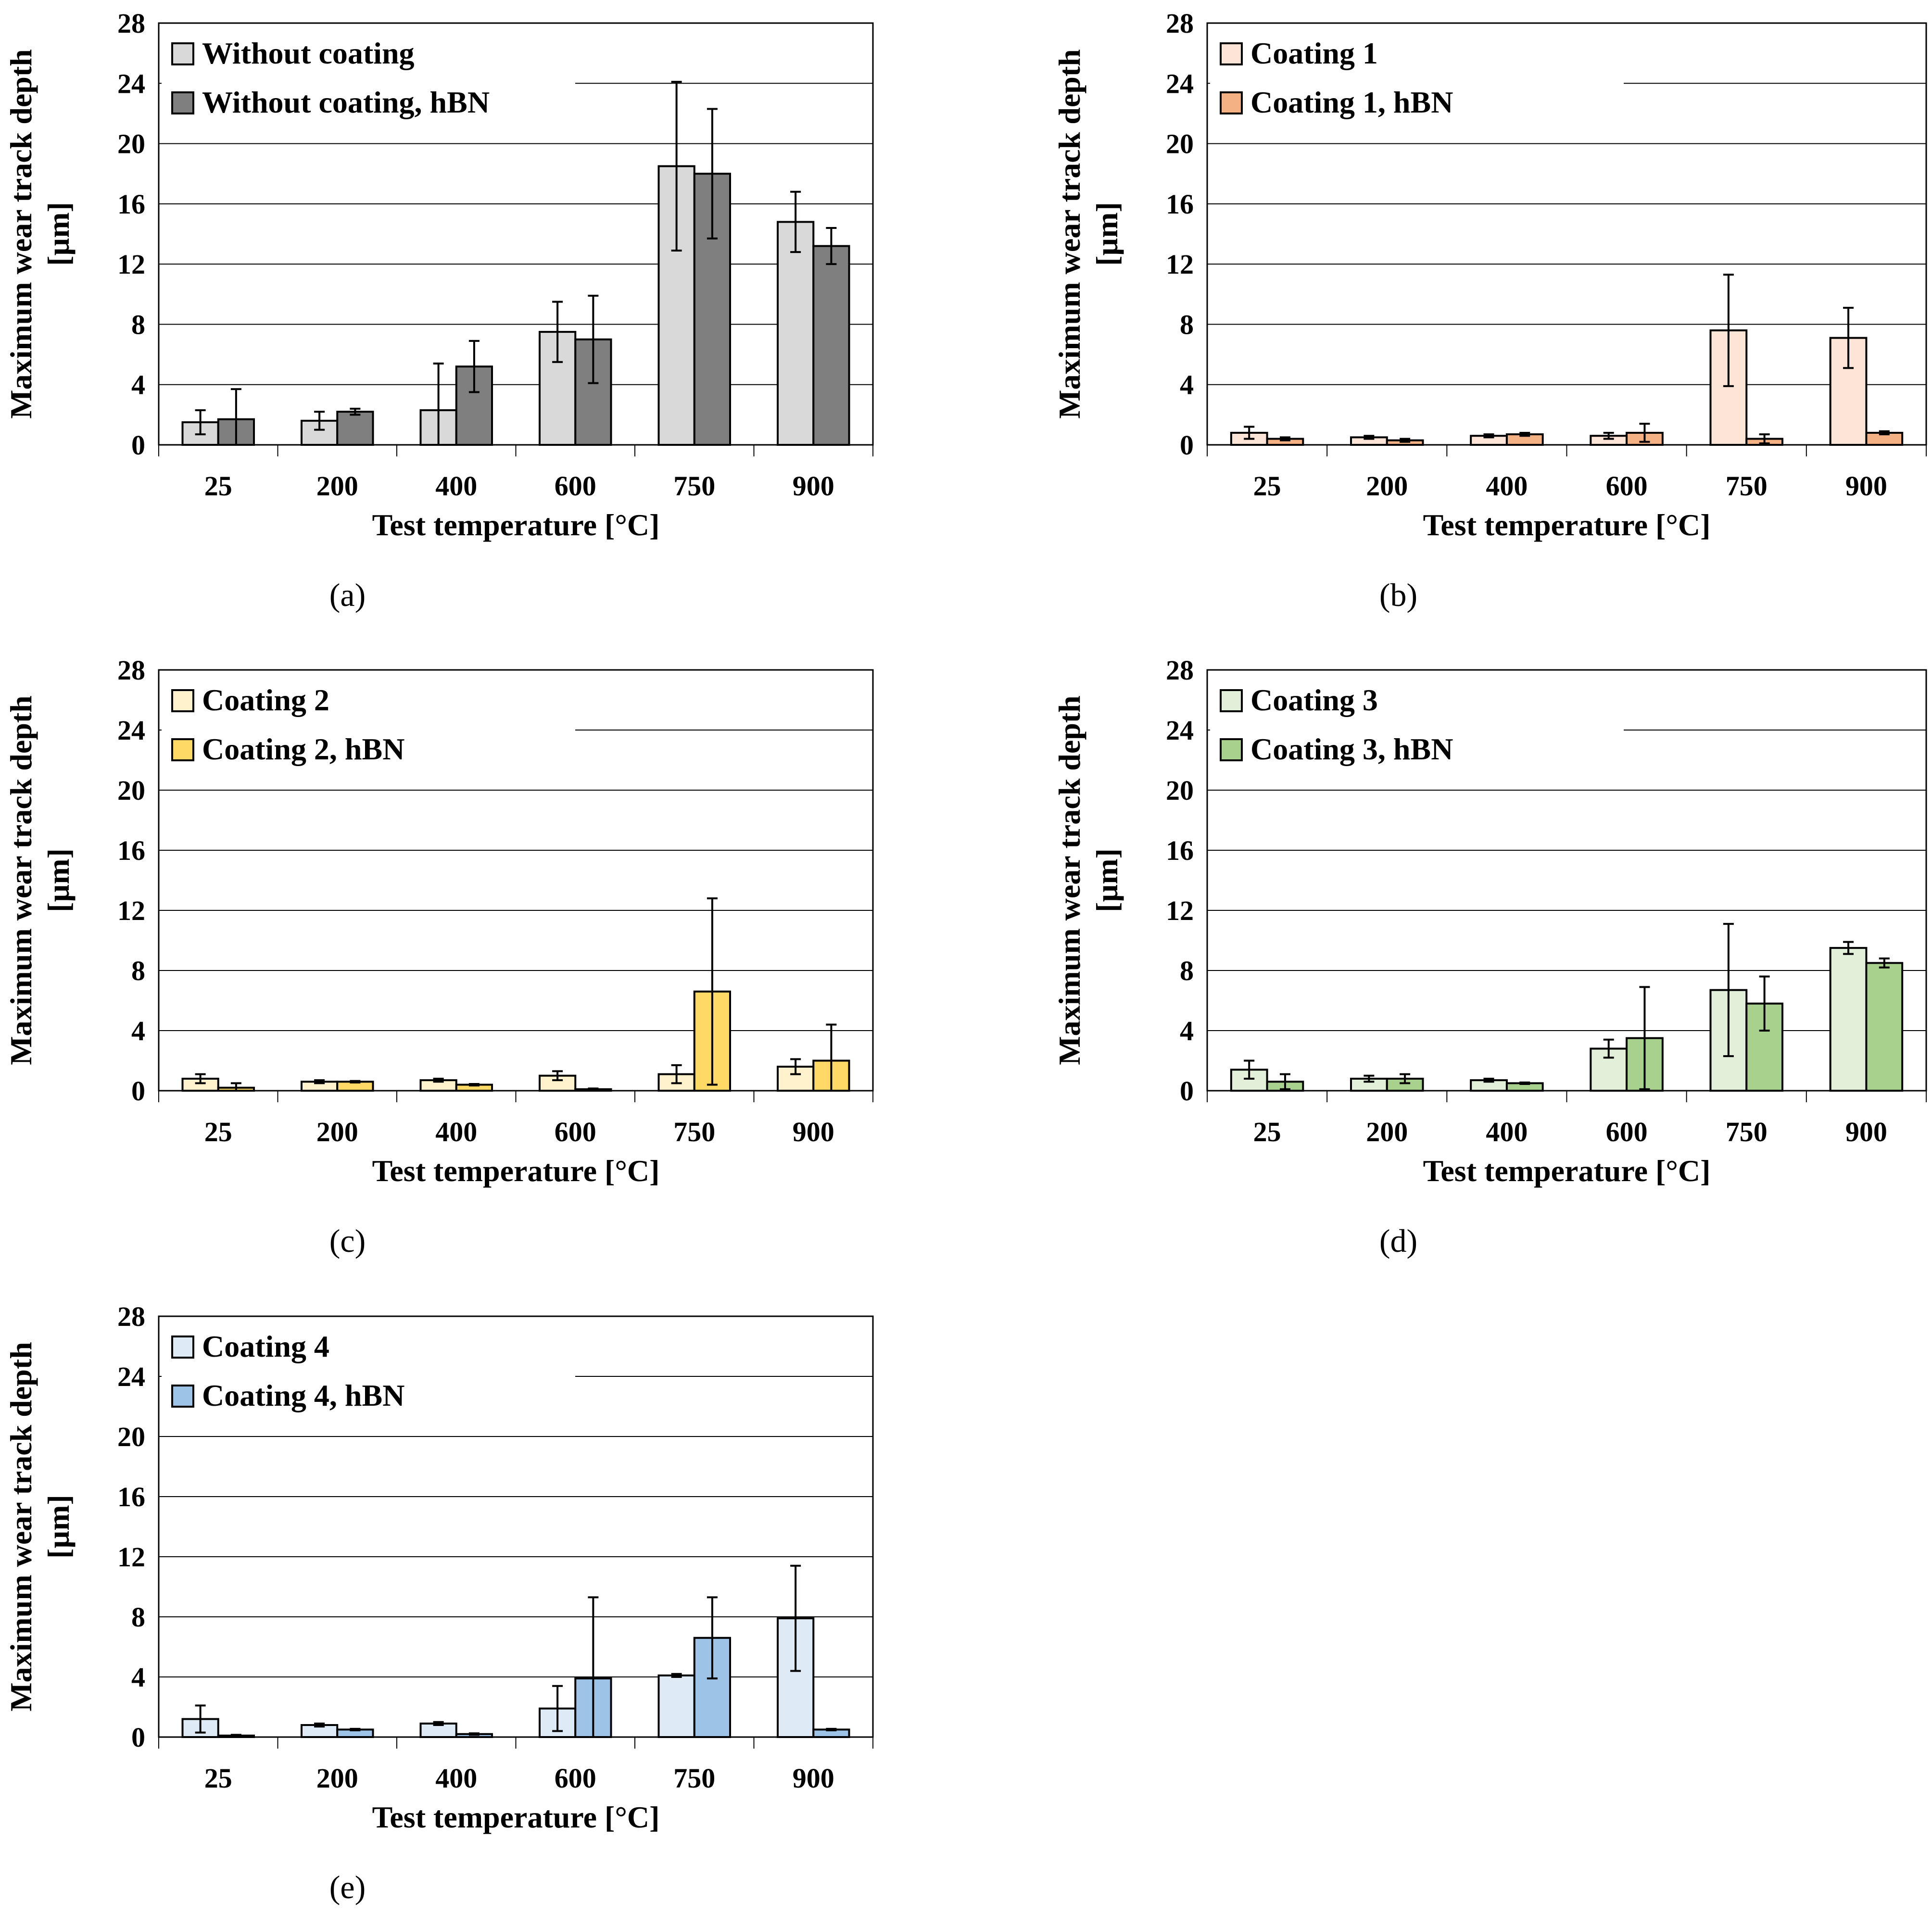 The width and height of the screenshot is (1932, 1915). What do you see at coordinates (347, 595) in the screenshot?
I see `panel-caption: (a)` at bounding box center [347, 595].